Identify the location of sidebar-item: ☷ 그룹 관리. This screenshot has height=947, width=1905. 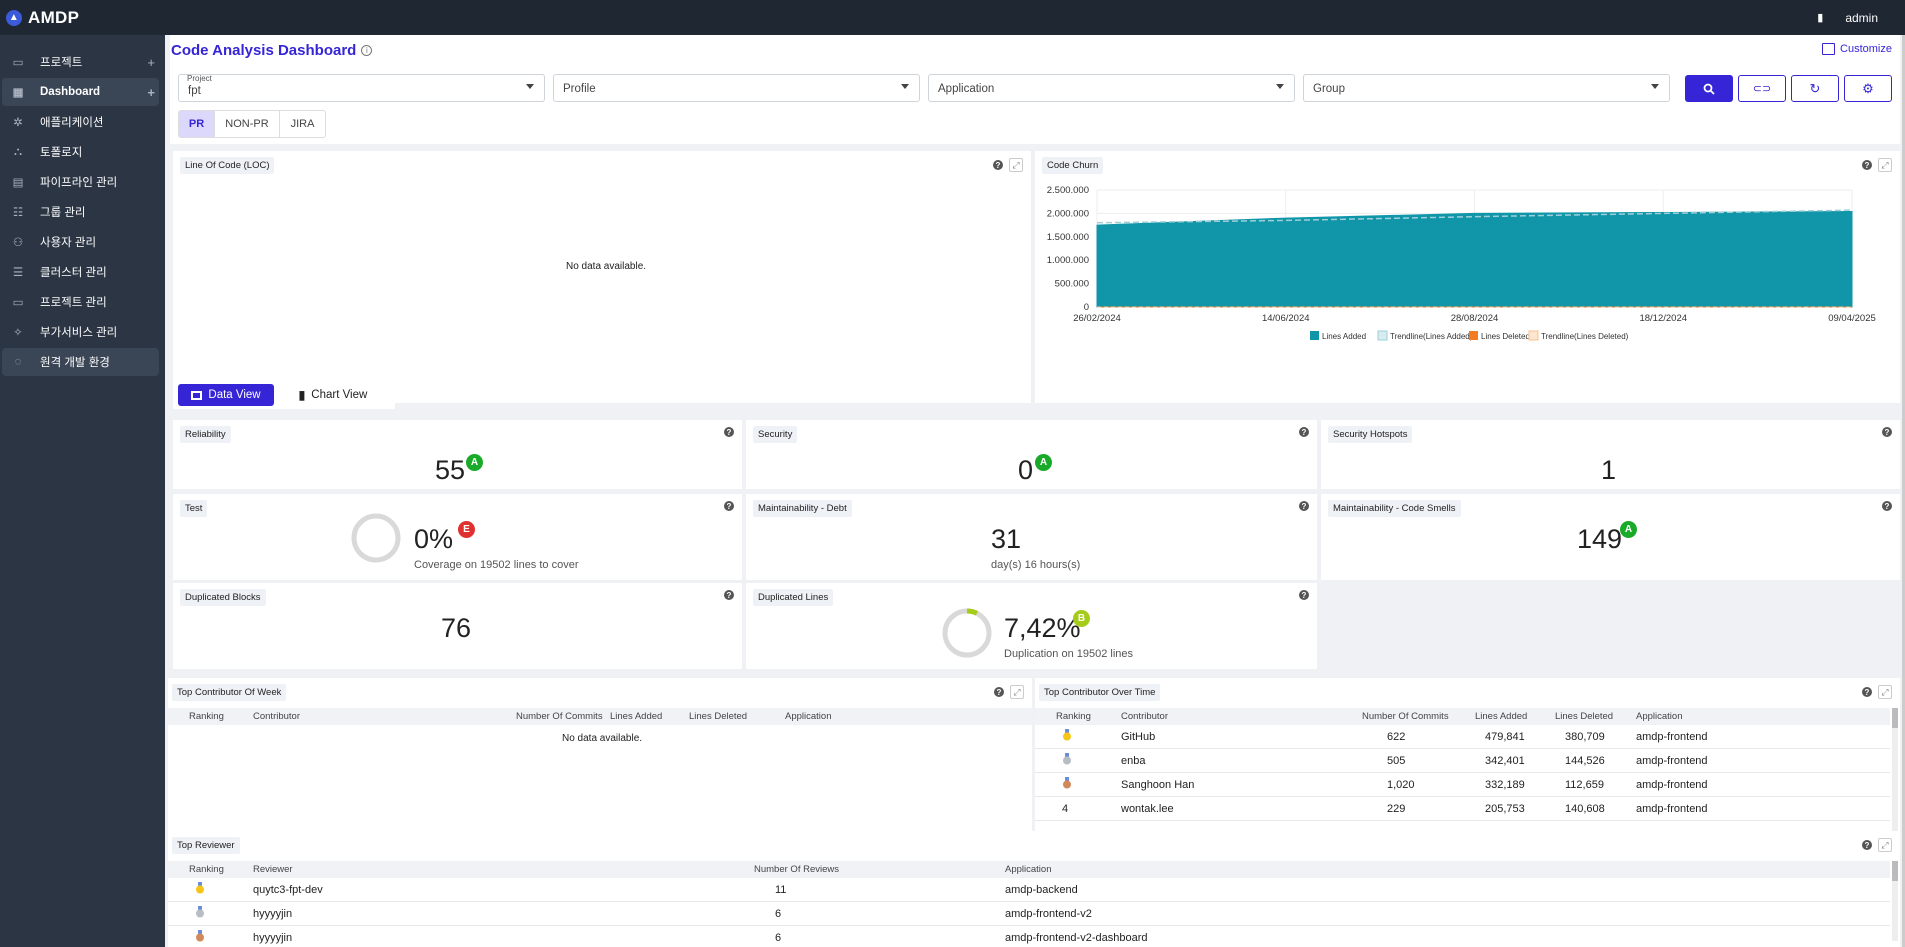
(80, 212).